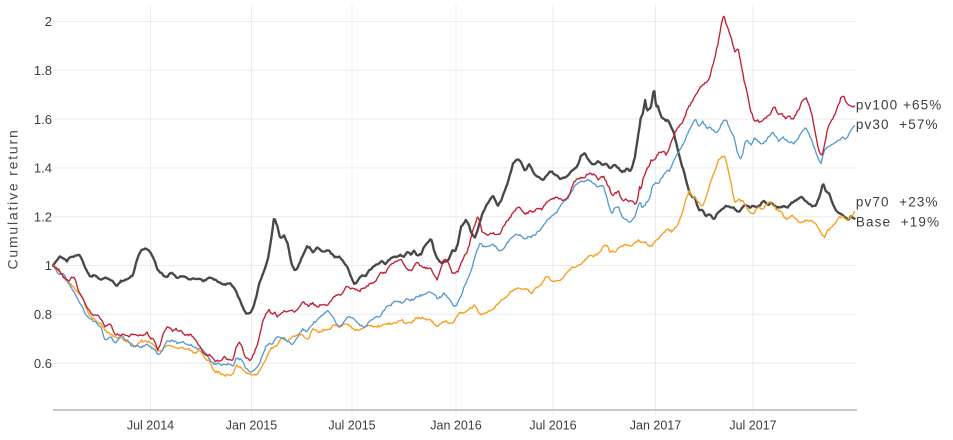 The height and width of the screenshot is (440, 953). What do you see at coordinates (351, 425) in the screenshot?
I see `svg-text: Jul 2015` at bounding box center [351, 425].